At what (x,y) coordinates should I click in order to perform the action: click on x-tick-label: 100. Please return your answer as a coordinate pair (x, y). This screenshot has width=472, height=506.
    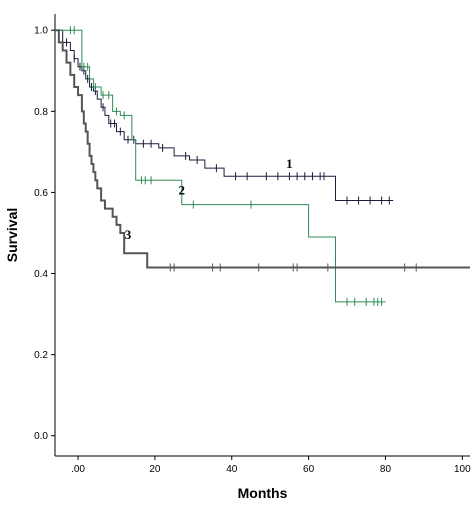
    Looking at the image, I should click on (462, 469).